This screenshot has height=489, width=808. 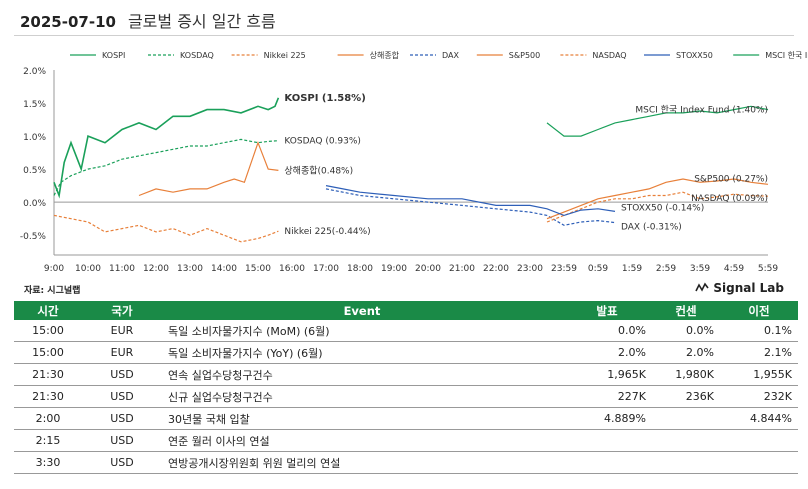 I want to click on cell-consensus: 2.0%, so click(x=686, y=352).